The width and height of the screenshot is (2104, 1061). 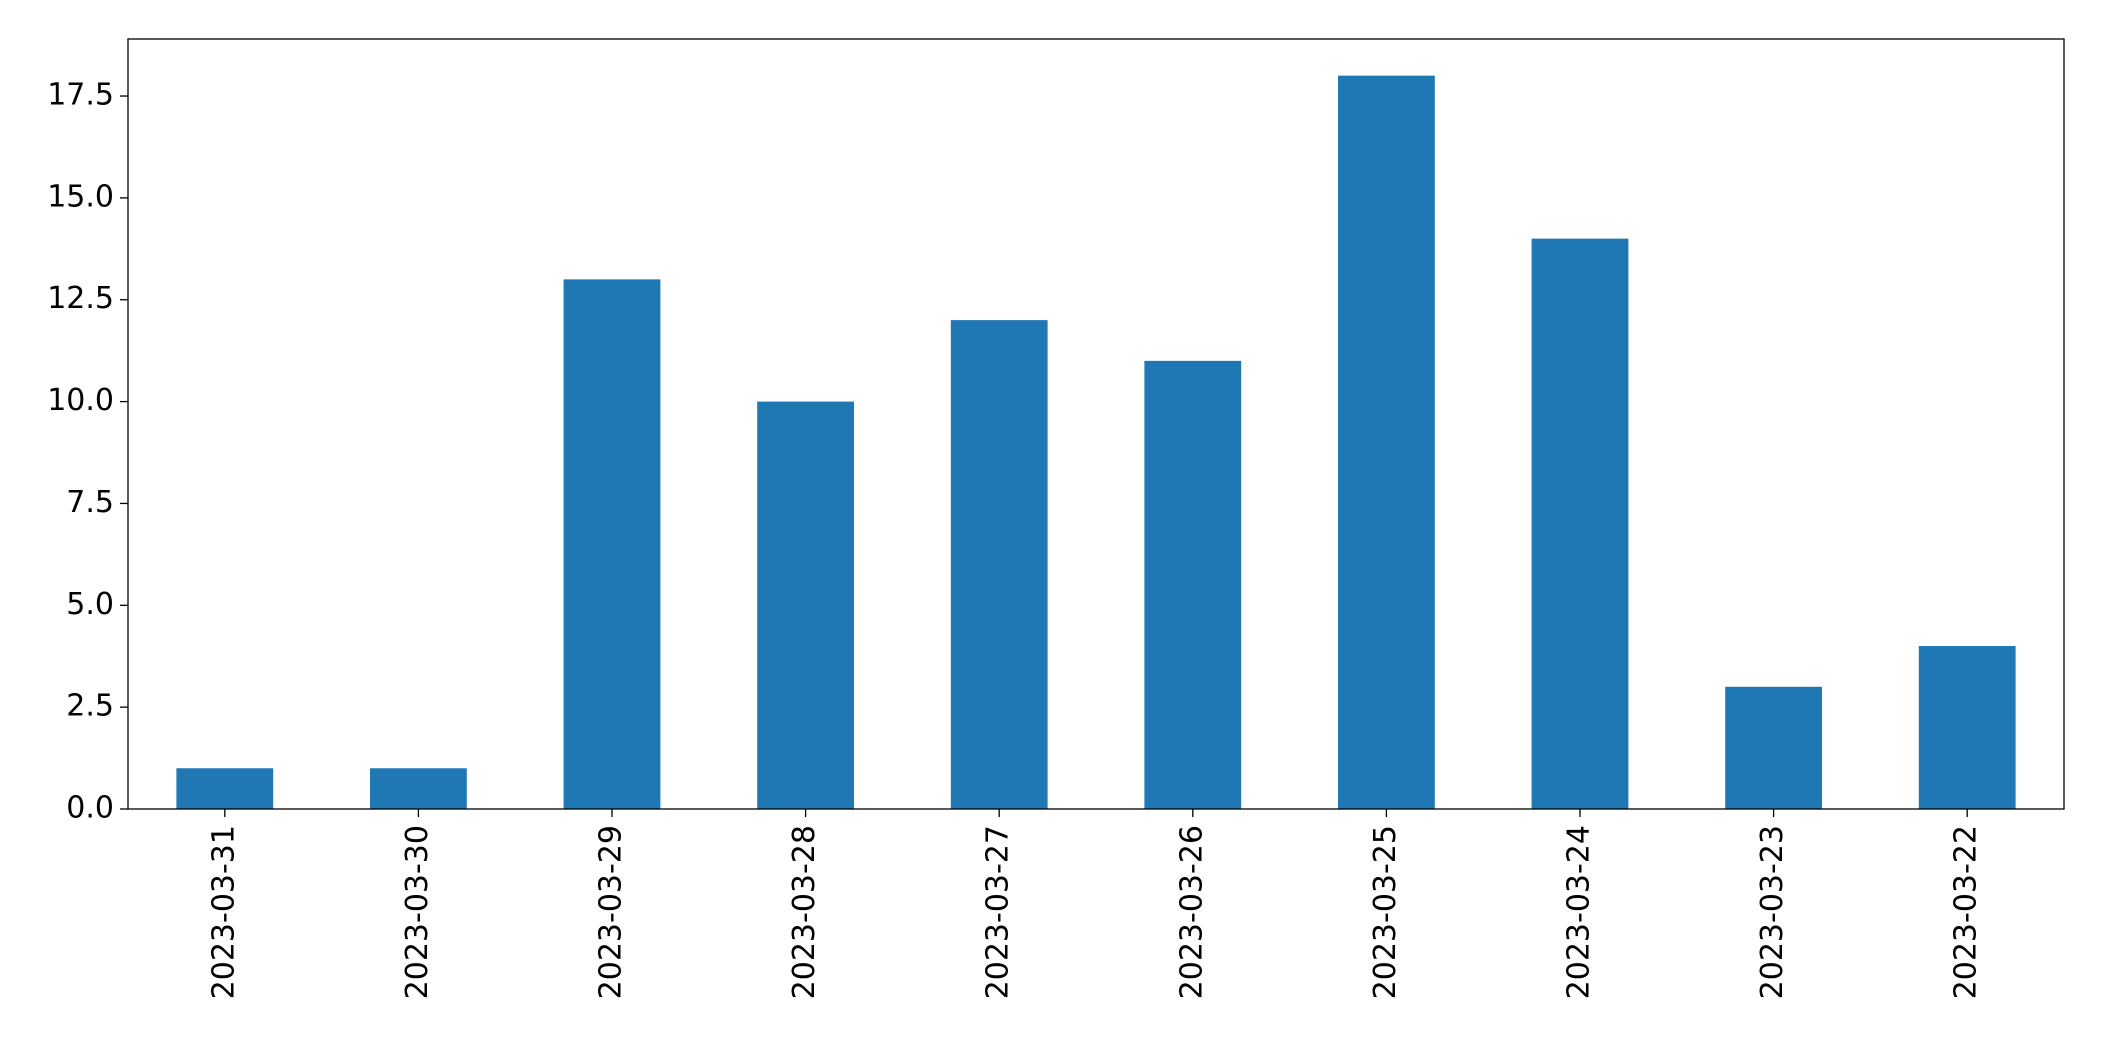 I want to click on y-tick-label: 7.5, so click(x=90, y=502).